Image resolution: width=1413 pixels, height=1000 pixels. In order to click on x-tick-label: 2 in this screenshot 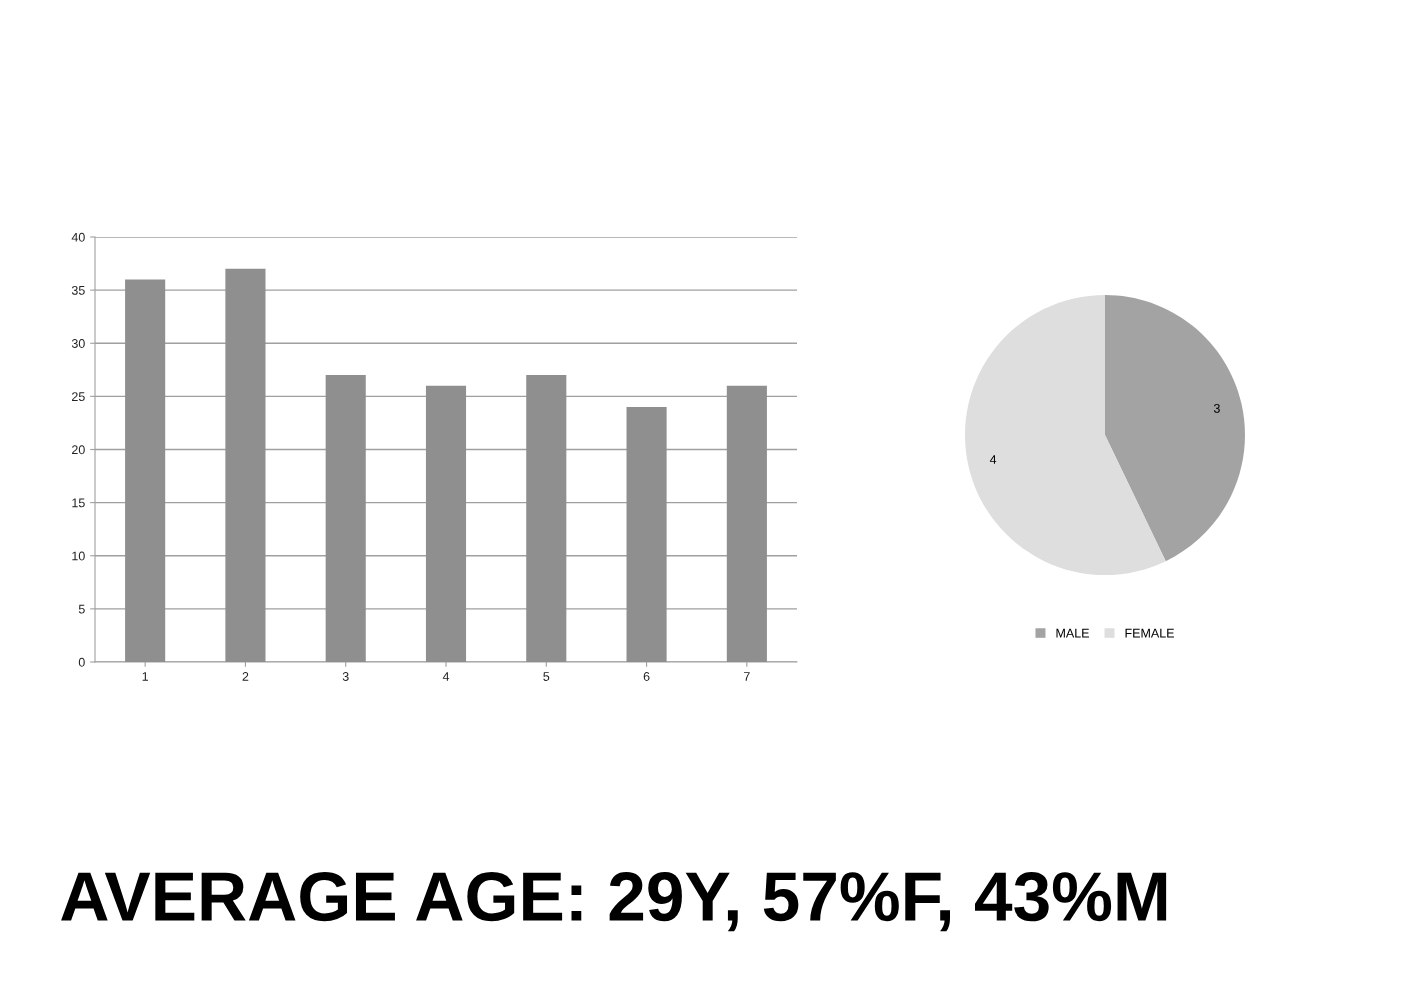, I will do `click(245, 676)`.